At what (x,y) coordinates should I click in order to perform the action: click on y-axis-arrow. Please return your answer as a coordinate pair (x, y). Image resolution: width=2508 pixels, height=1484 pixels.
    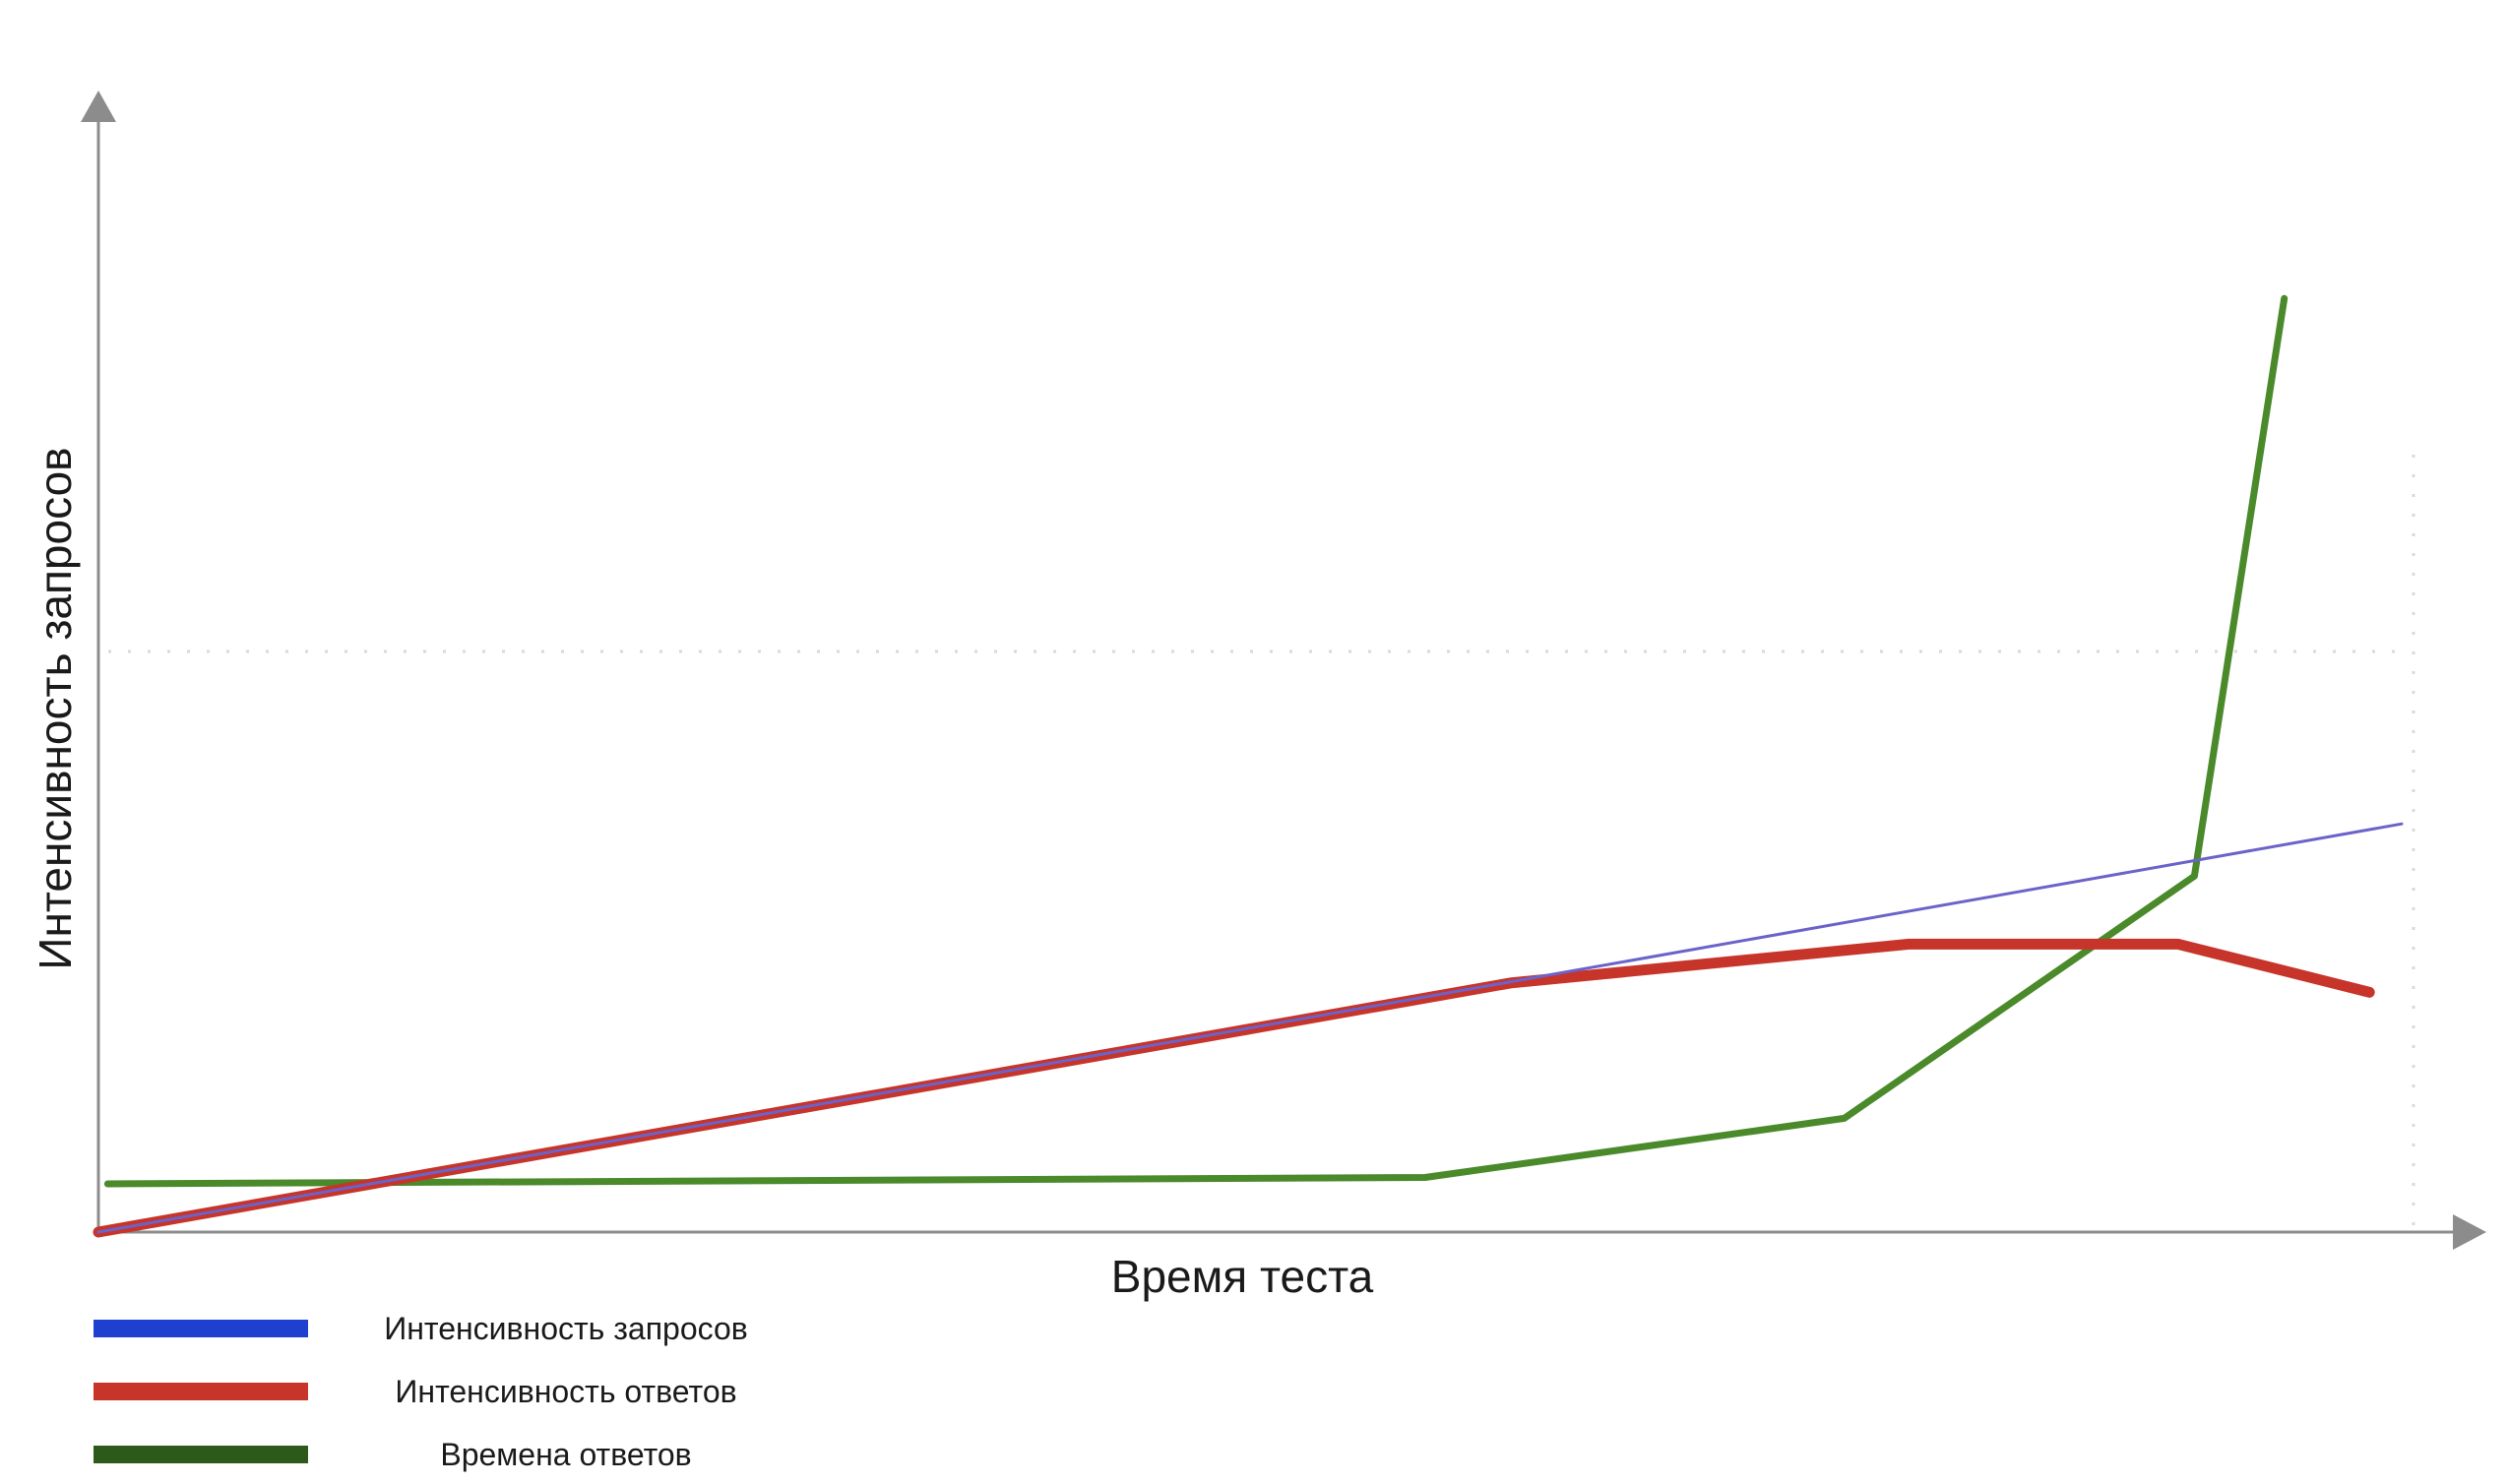
    Looking at the image, I should click on (98, 107).